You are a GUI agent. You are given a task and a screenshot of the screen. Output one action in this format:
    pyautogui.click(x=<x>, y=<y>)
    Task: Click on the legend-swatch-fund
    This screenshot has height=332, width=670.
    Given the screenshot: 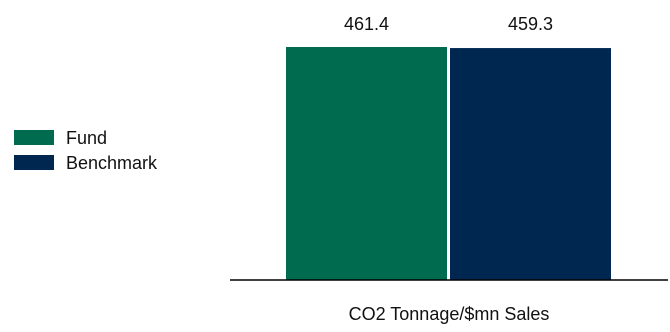 What is the action you would take?
    pyautogui.click(x=34, y=137)
    